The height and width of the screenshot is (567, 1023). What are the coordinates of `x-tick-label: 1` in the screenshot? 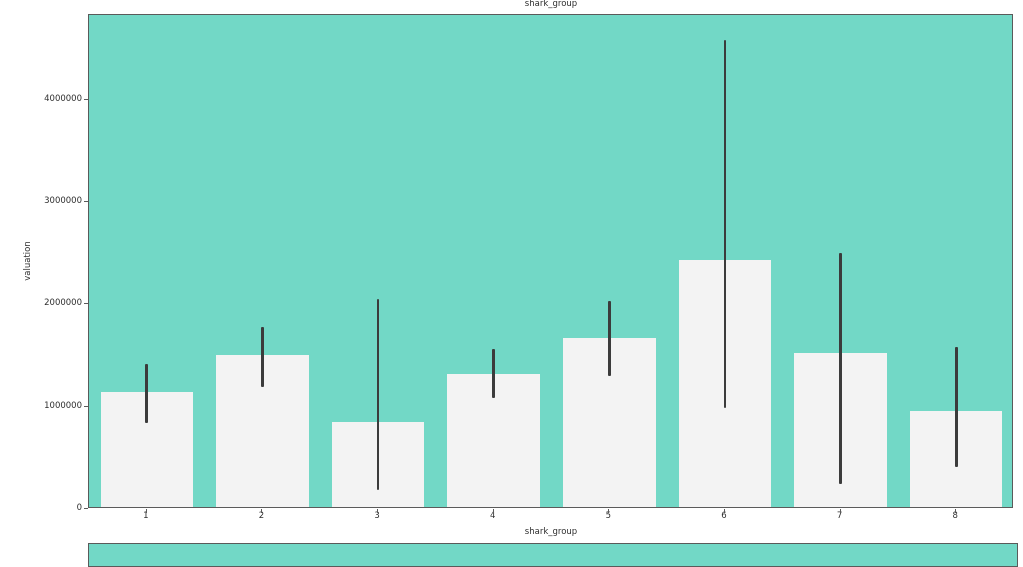 It's located at (146, 516).